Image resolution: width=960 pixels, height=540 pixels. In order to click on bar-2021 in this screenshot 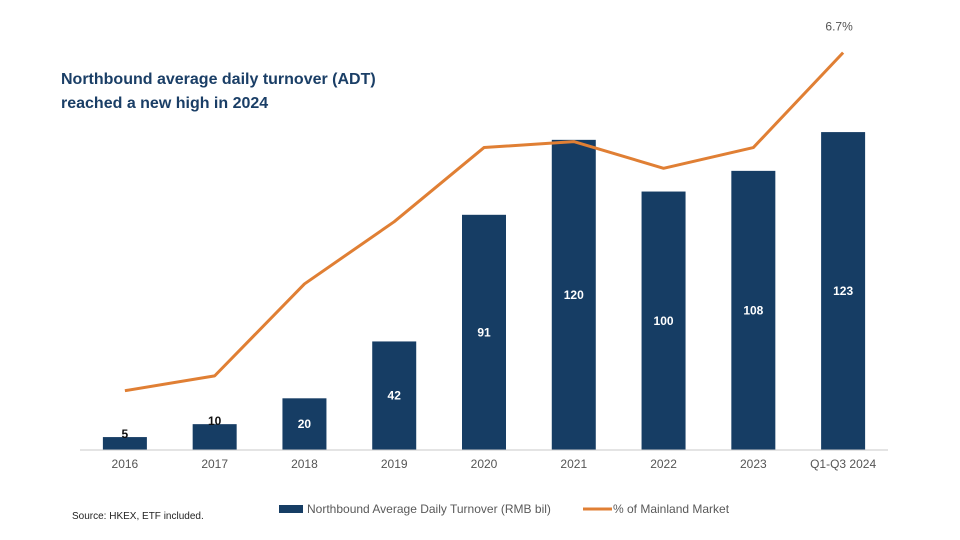, I will do `click(573, 294)`.